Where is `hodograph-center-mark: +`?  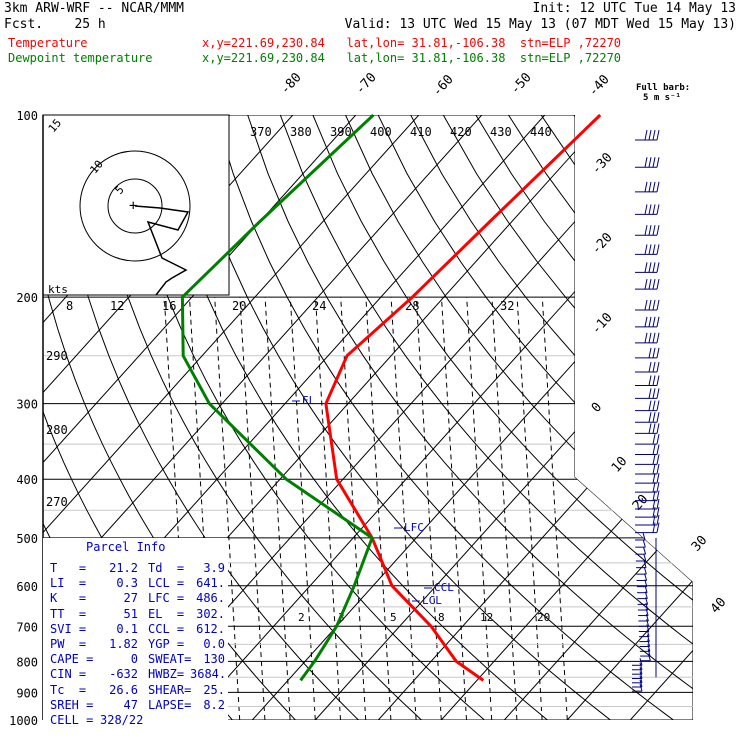
hodograph-center-mark: + is located at coordinates (133, 206).